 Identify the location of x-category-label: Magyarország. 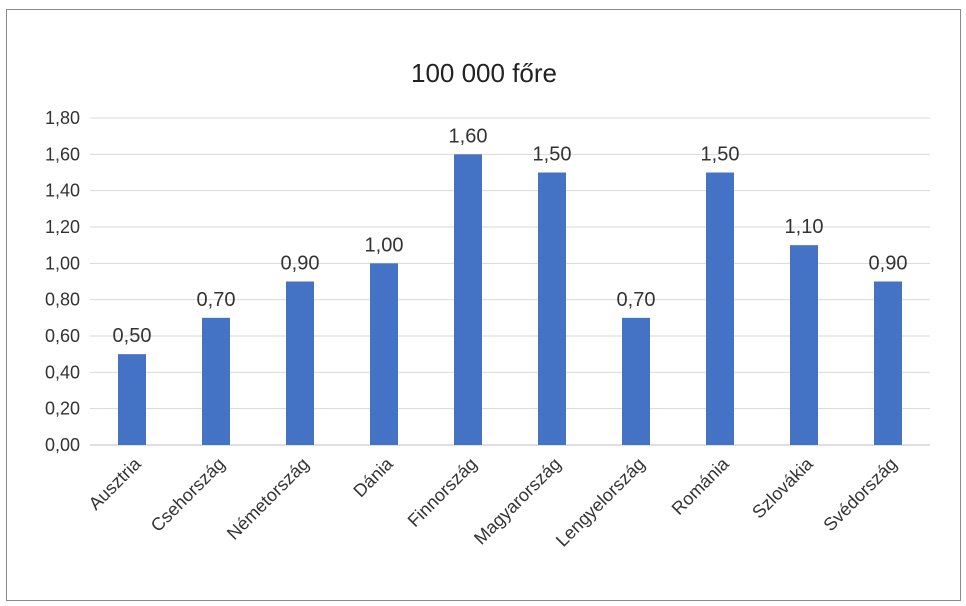
(517, 501).